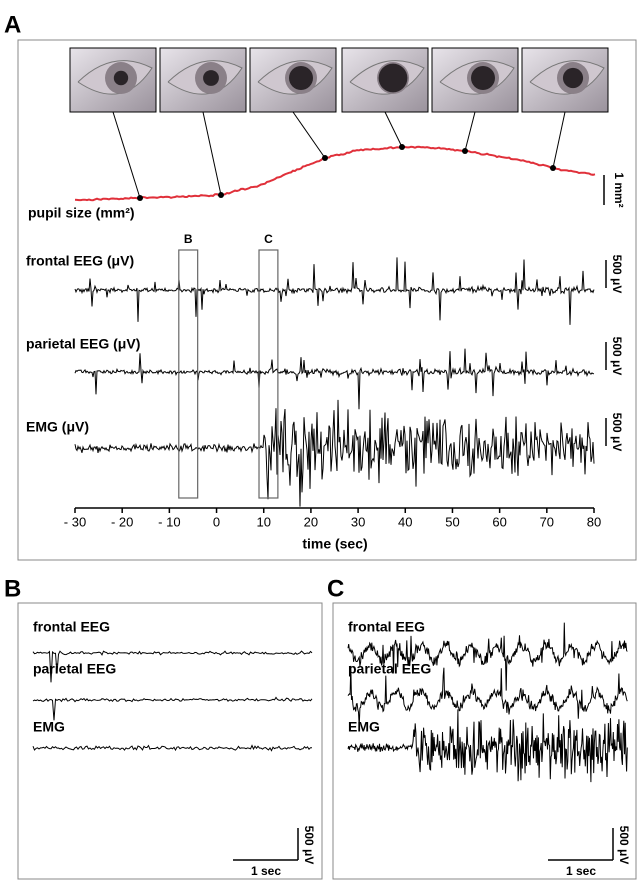 This screenshot has width=637, height=880. What do you see at coordinates (405, 521) in the screenshot?
I see `x-tick-label: 40` at bounding box center [405, 521].